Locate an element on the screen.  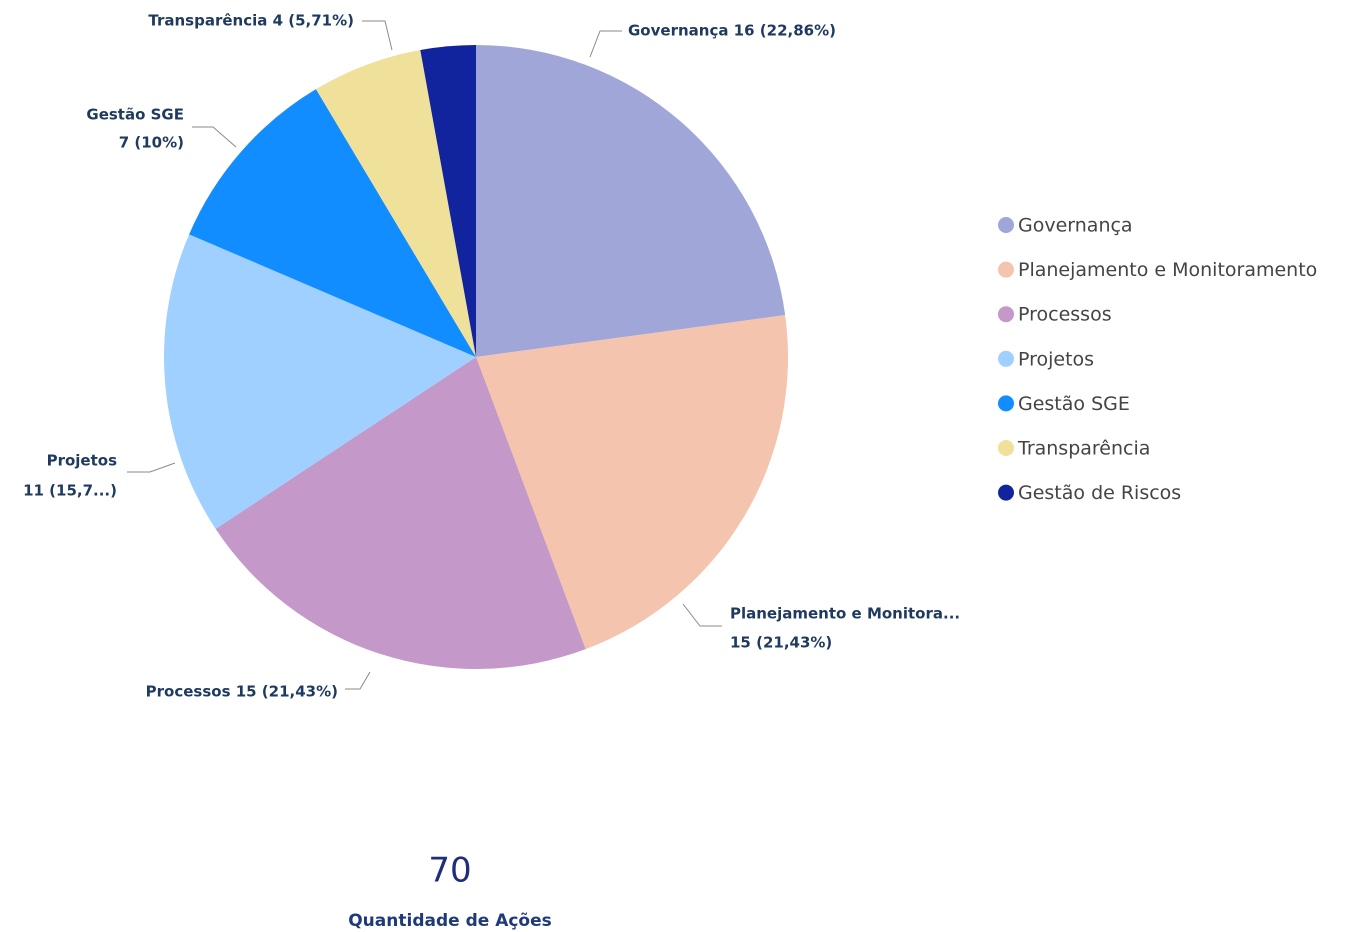
legend-label: Processos is located at coordinates (1065, 315).